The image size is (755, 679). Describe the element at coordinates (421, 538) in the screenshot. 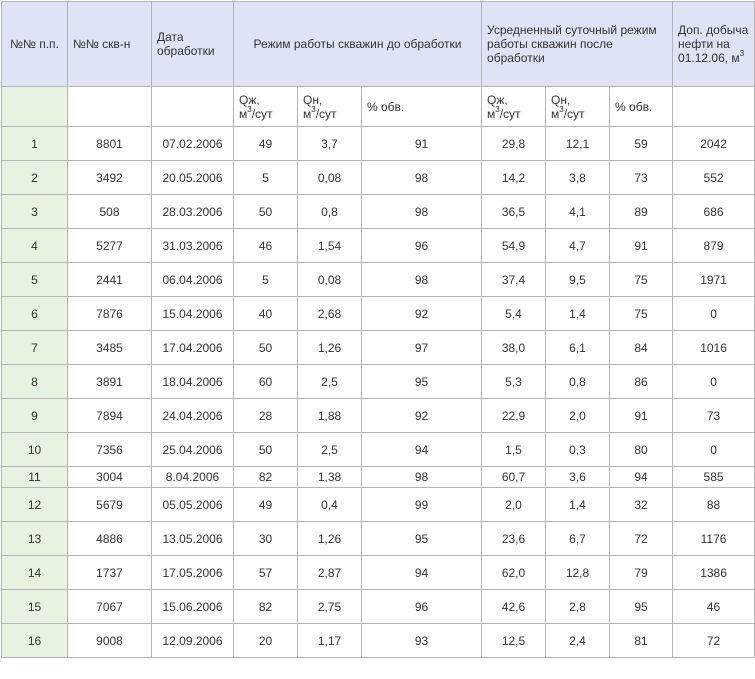

I see `cell-water-before: 95` at that location.